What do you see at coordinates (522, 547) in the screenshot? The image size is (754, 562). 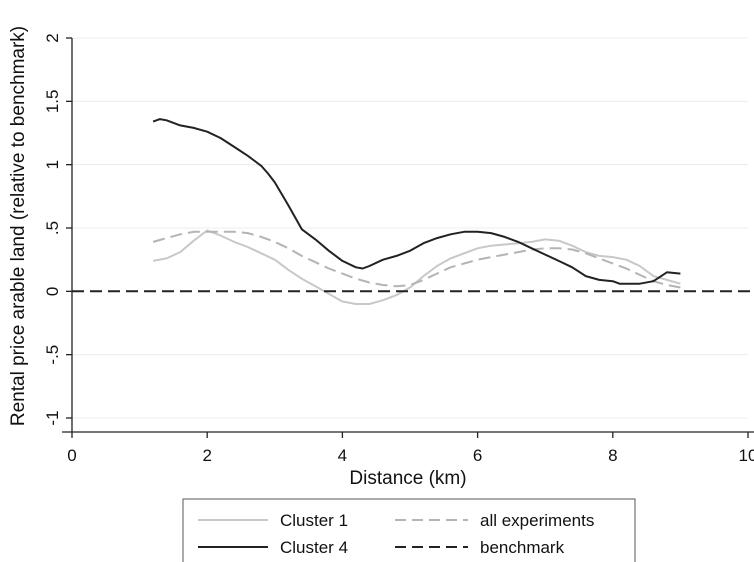 I see `legend-label-benchmark: benchmark` at bounding box center [522, 547].